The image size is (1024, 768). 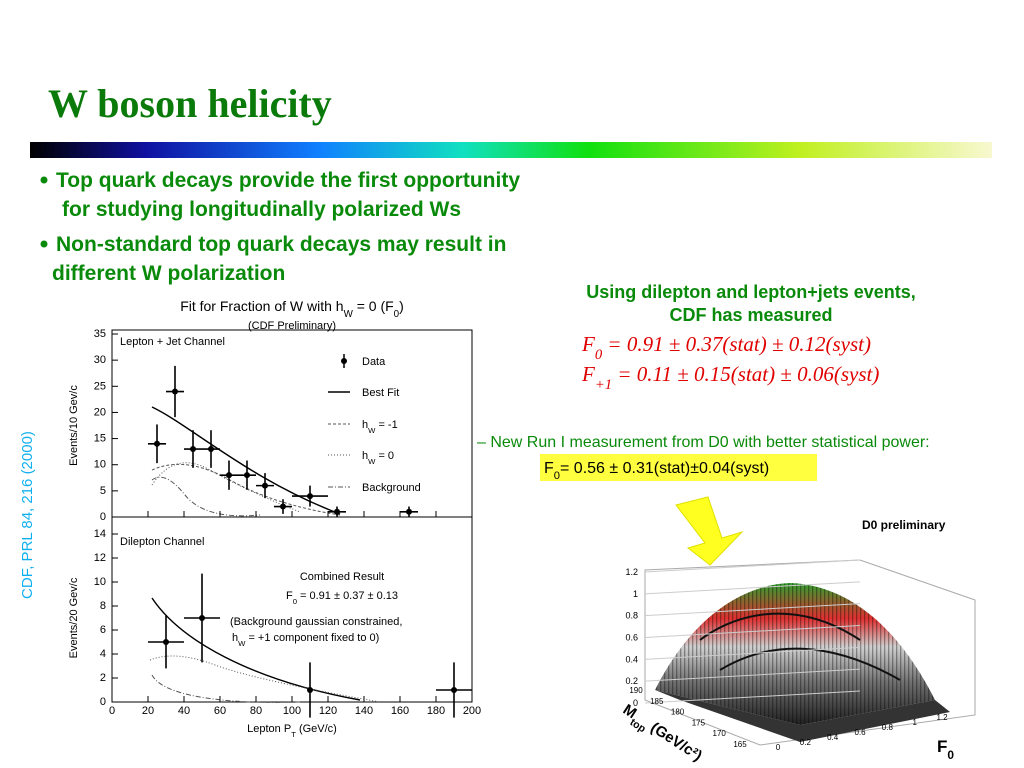 I want to click on y-tick-label: 190, so click(x=636, y=690).